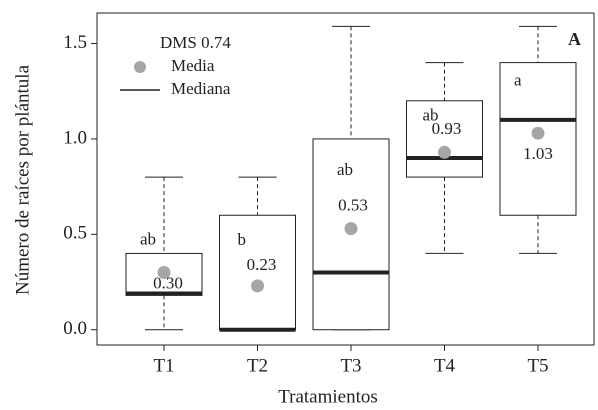 This screenshot has height=410, width=598. I want to click on legend-median: Mediana, so click(201, 88).